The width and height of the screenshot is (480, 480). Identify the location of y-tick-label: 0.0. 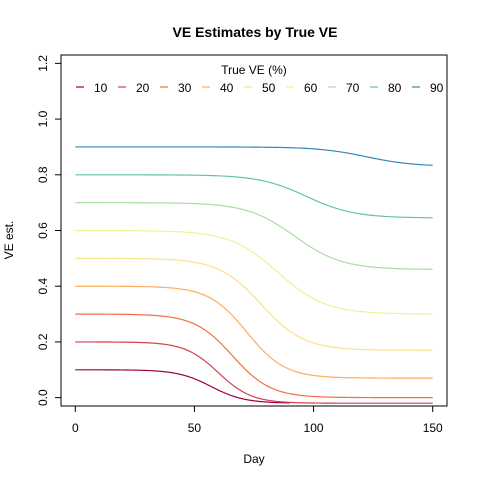
(43, 397).